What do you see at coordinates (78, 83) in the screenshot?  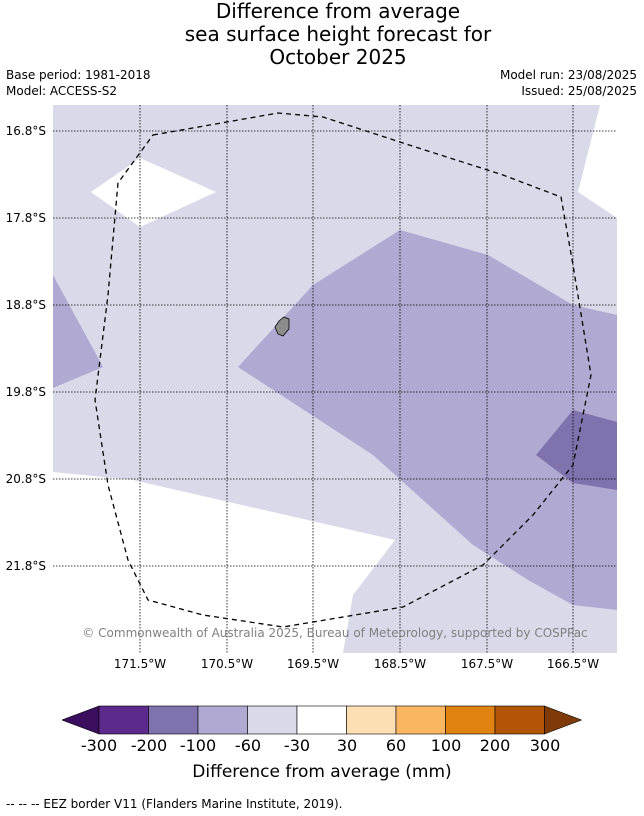 I see `meta-left: Base period: 1981-2018 Model: ACCESS-S2` at bounding box center [78, 83].